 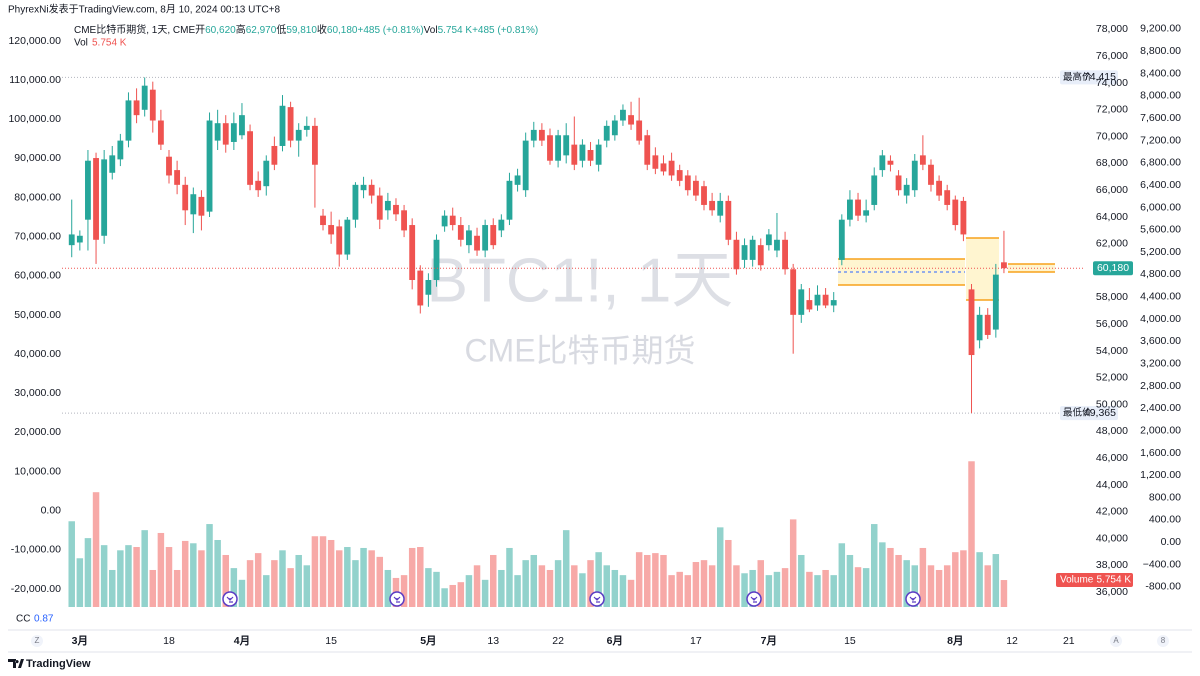 I want to click on corner-button-label: 8, so click(x=1163, y=640).